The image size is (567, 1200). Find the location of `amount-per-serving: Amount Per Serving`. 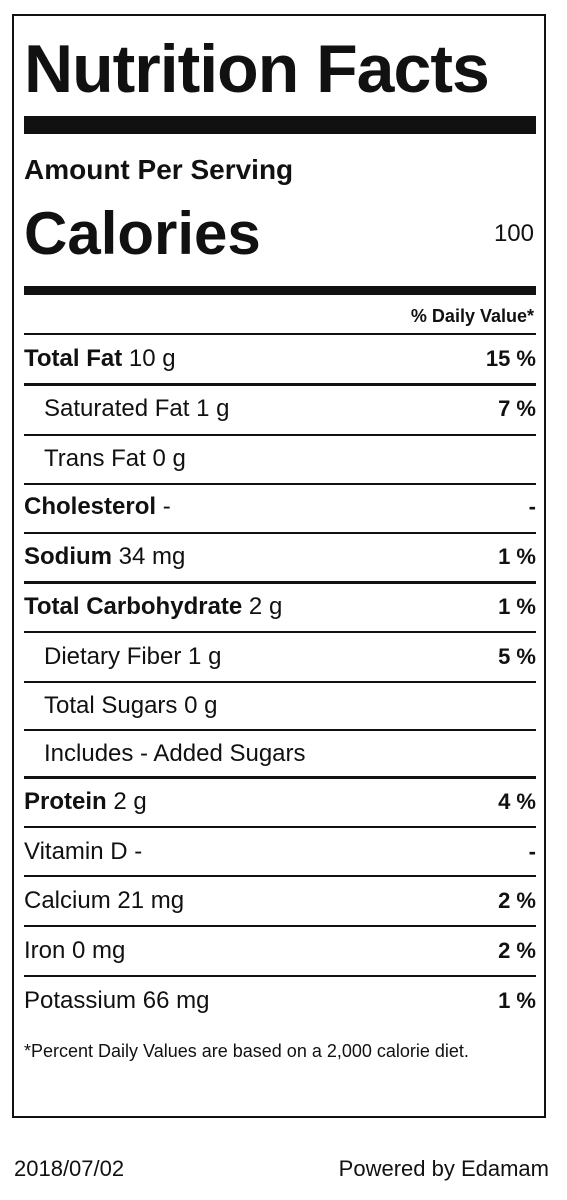

amount-per-serving: Amount Per Serving is located at coordinates (159, 169).